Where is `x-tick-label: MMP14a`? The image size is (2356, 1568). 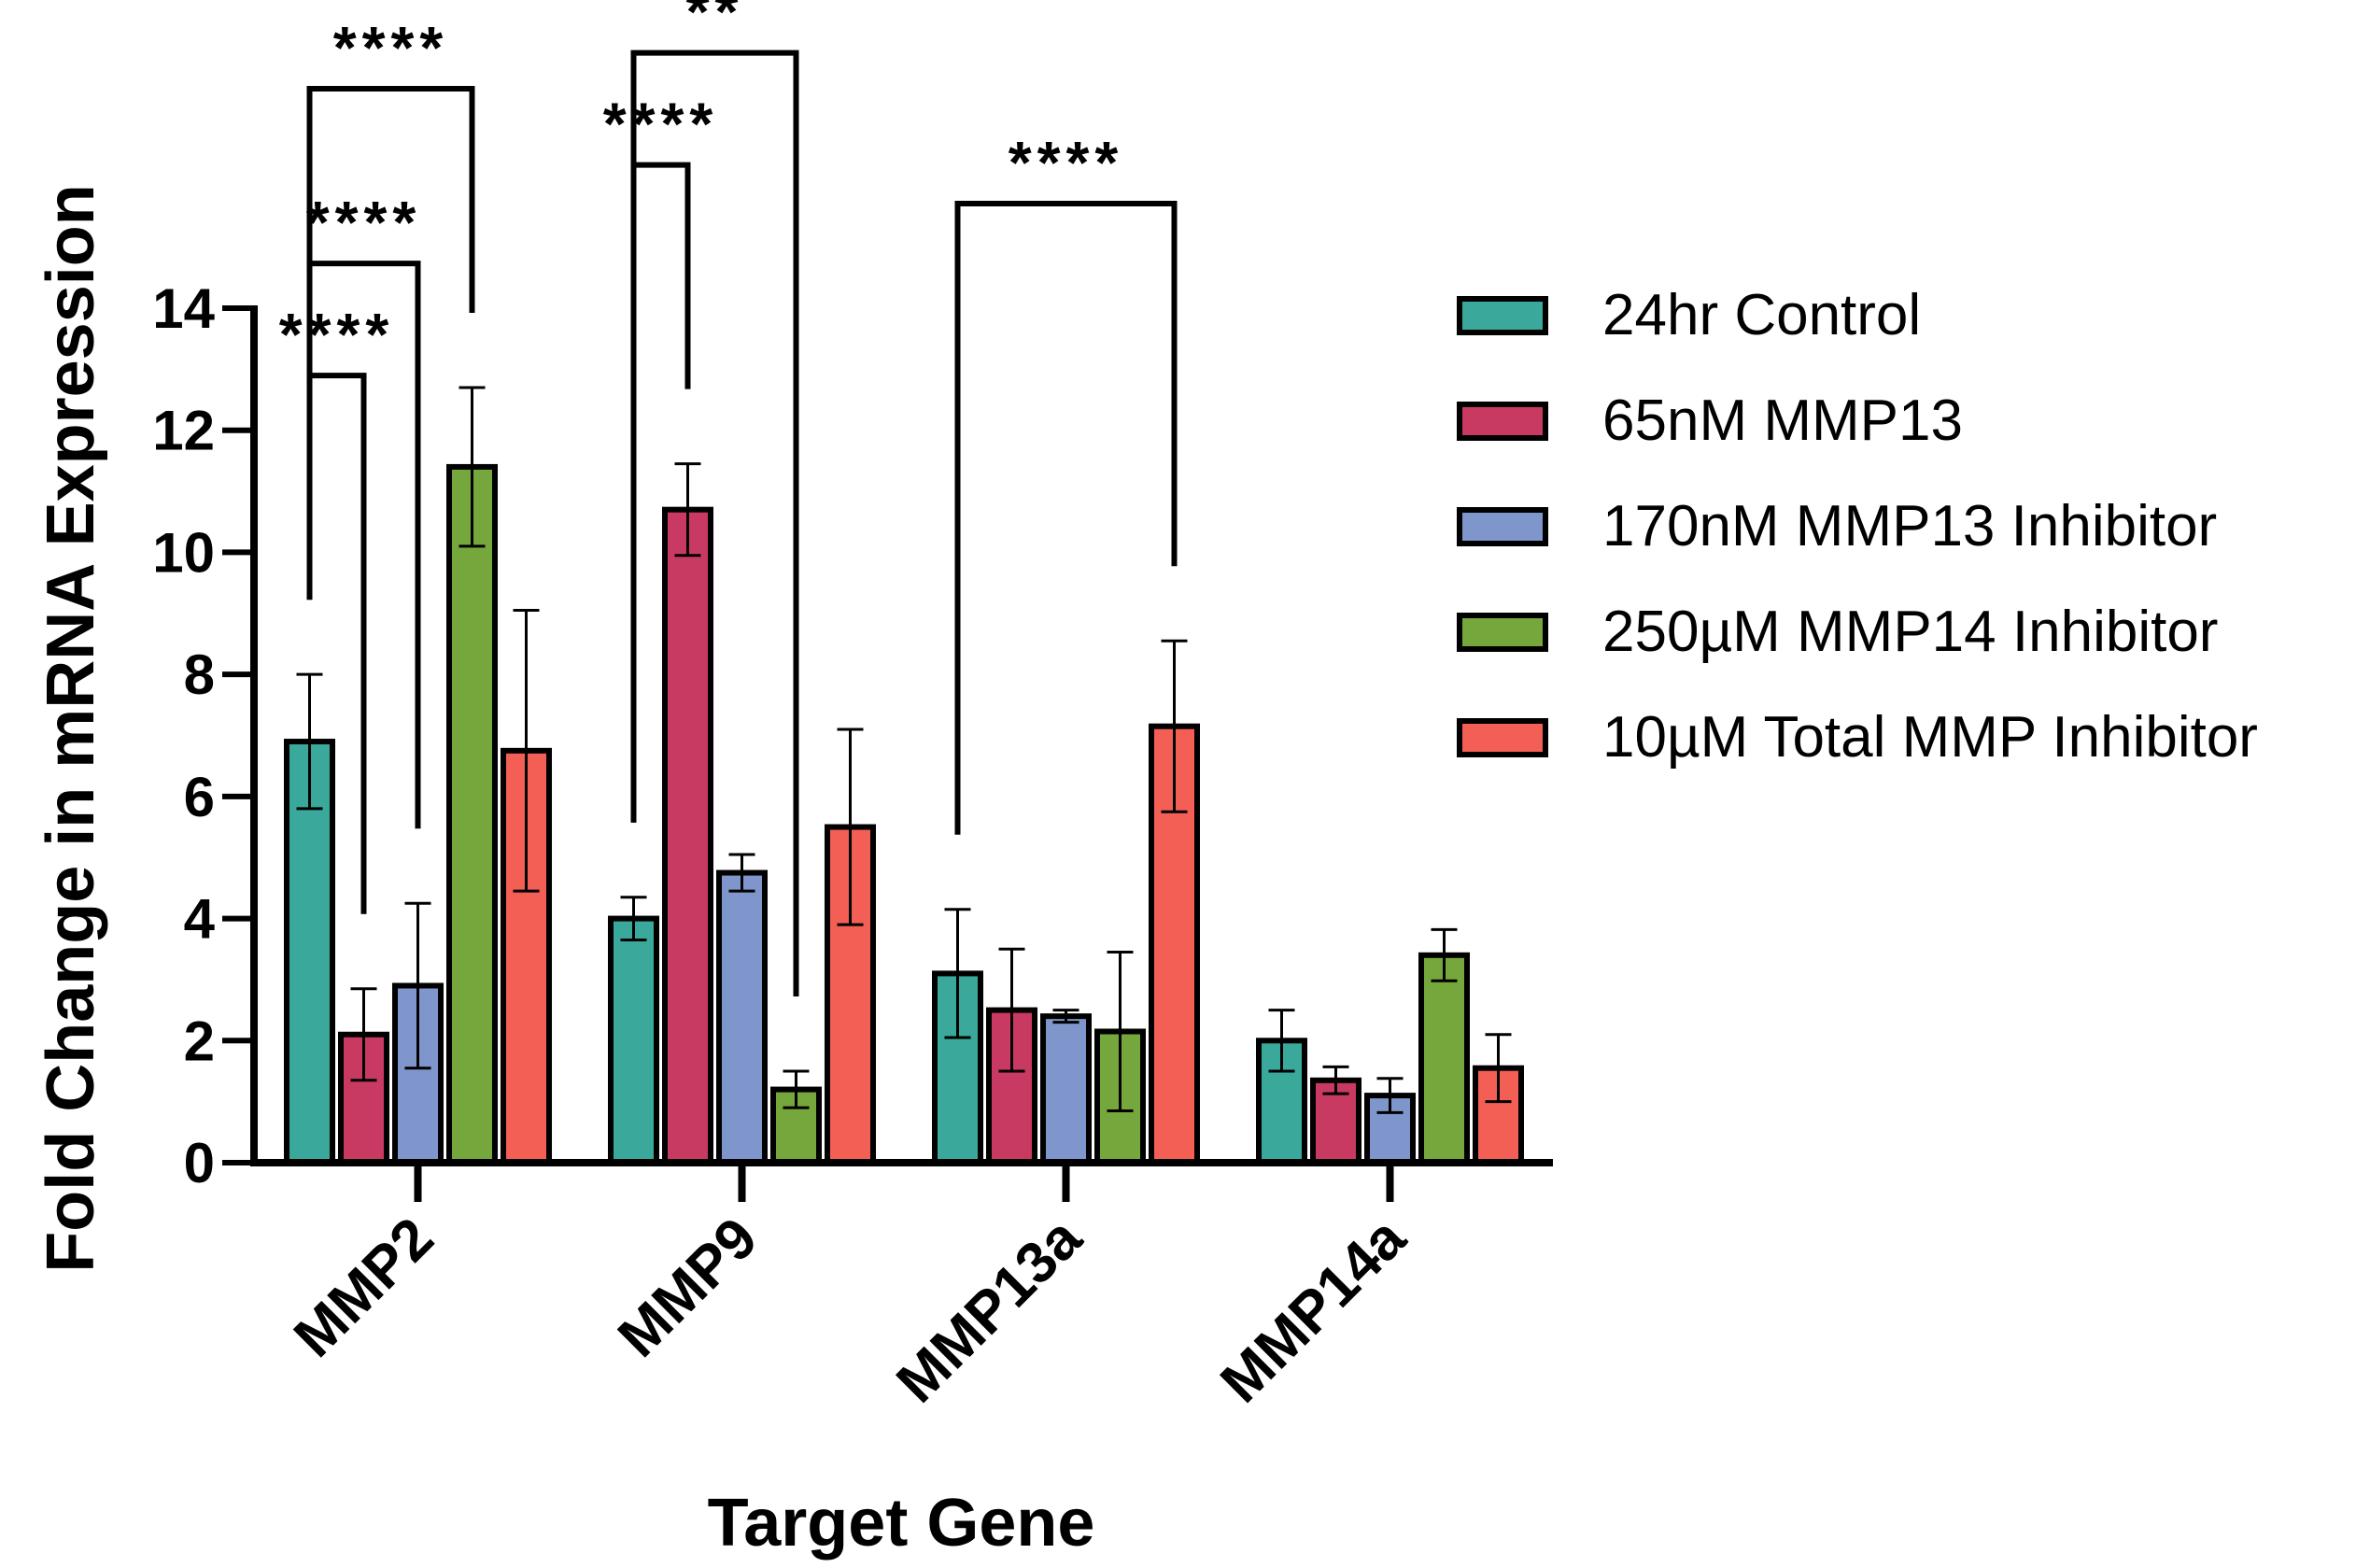 x-tick-label: MMP14a is located at coordinates (1313, 1311).